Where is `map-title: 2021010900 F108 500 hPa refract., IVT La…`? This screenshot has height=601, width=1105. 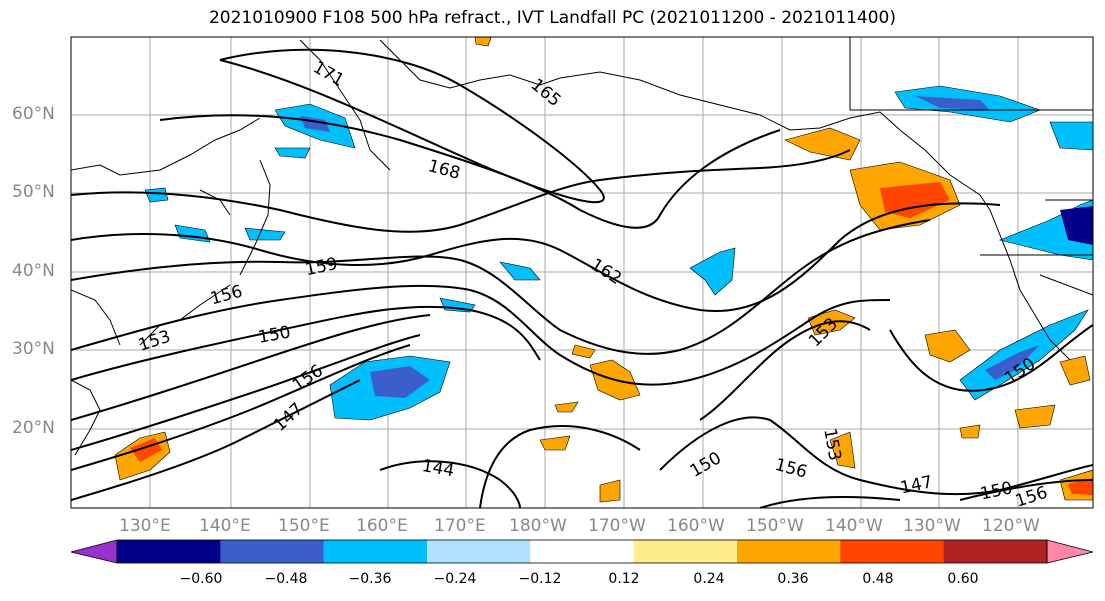
map-title: 2021010900 F108 500 hPa refract., IVT La… is located at coordinates (552, 18).